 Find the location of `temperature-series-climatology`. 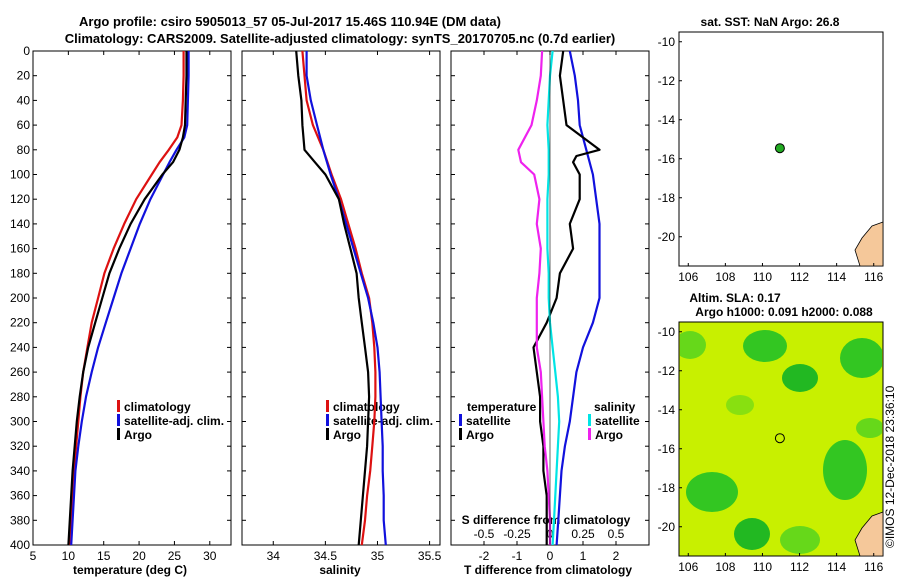

temperature-series-climatology is located at coordinates (126, 298).